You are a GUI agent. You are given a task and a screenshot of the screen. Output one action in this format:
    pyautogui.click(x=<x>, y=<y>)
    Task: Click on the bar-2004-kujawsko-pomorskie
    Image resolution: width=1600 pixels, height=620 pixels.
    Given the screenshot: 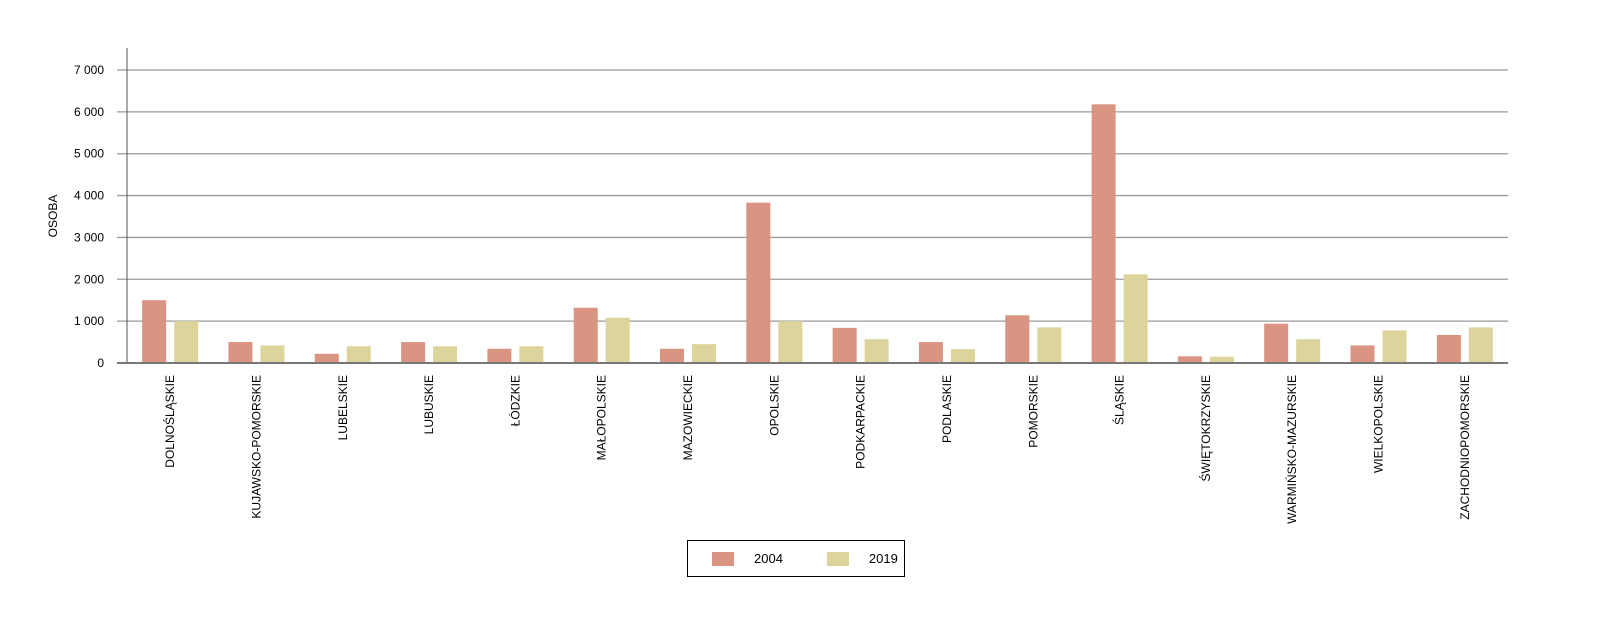 What is the action you would take?
    pyautogui.click(x=240, y=352)
    